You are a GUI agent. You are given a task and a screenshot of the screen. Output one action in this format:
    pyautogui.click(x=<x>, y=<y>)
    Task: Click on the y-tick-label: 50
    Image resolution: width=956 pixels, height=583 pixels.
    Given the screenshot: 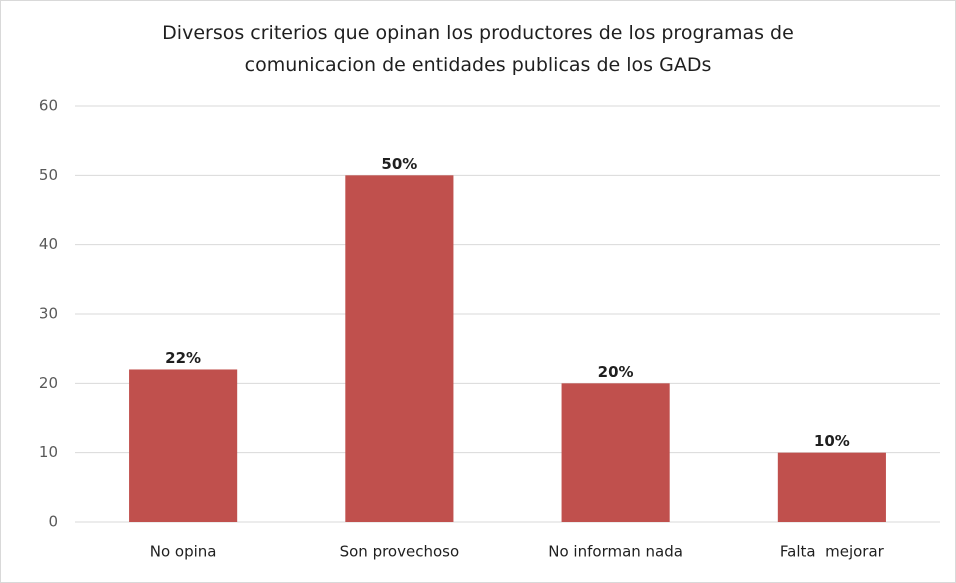 What is the action you would take?
    pyautogui.click(x=48, y=175)
    